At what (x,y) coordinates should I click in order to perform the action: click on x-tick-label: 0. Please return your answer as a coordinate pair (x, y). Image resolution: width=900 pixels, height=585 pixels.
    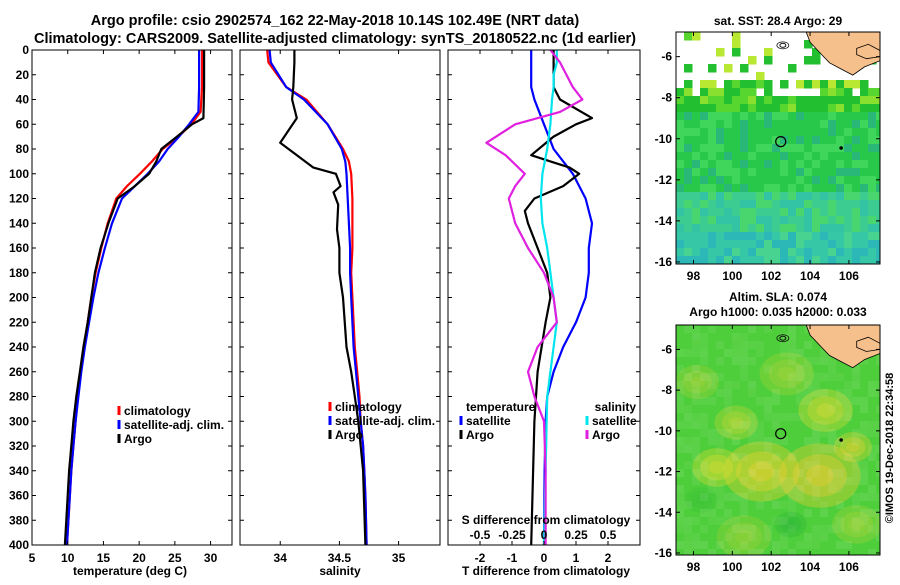
    Looking at the image, I should click on (544, 558).